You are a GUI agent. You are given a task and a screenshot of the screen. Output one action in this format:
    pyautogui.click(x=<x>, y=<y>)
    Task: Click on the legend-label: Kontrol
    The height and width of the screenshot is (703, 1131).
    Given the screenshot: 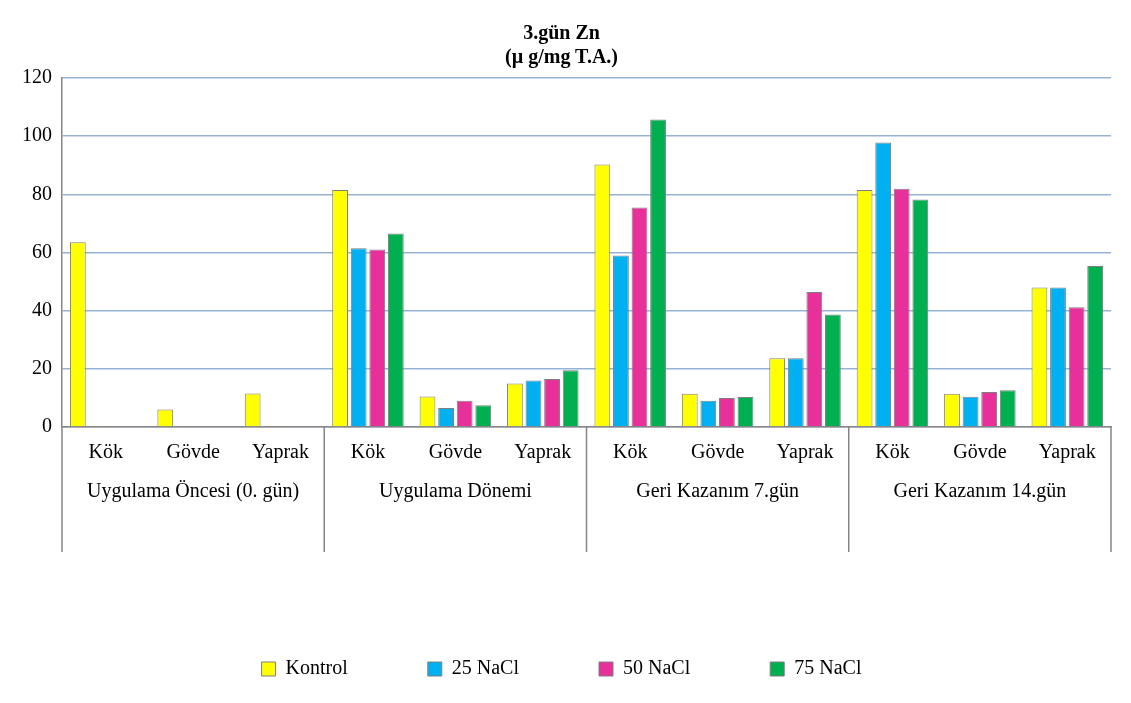 What is the action you would take?
    pyautogui.click(x=317, y=667)
    